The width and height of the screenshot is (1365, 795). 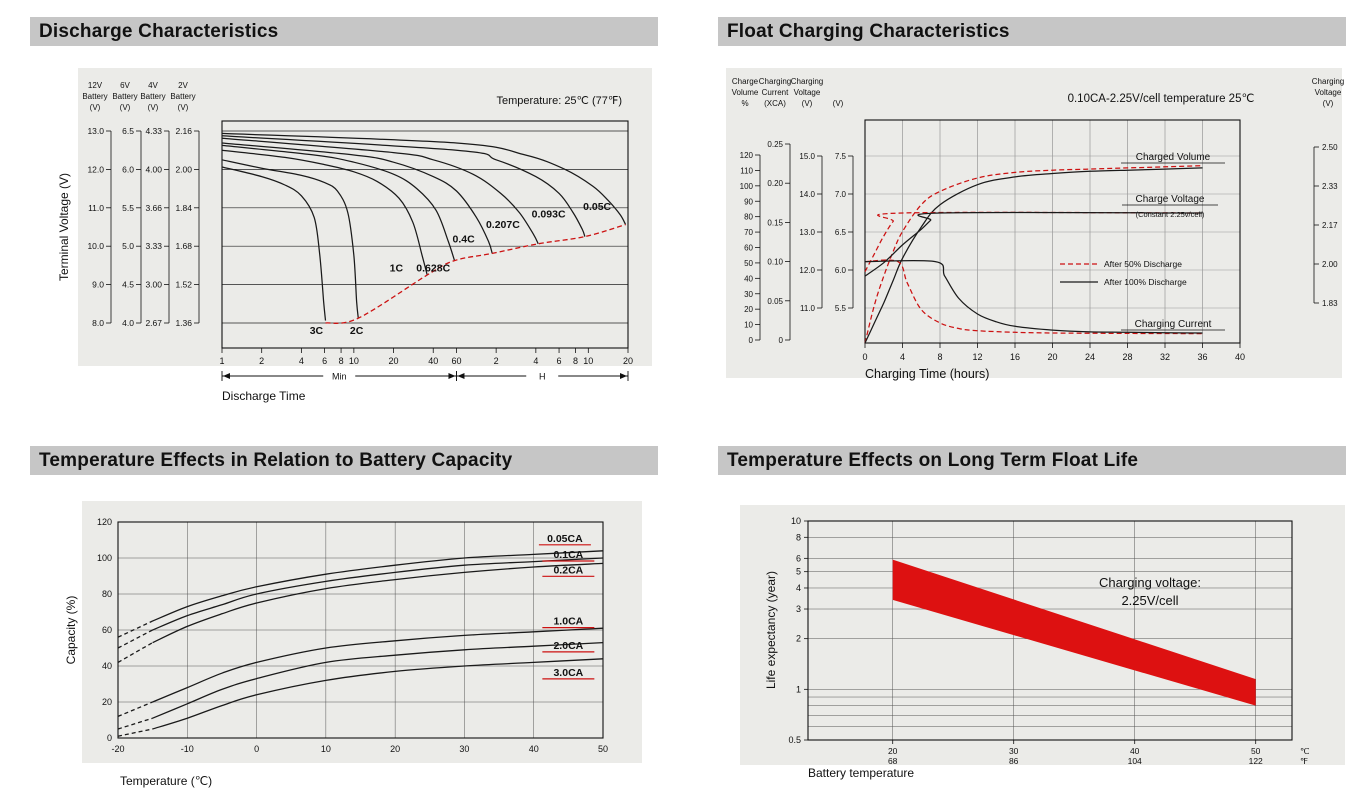 What do you see at coordinates (1150, 591) in the screenshot?
I see `charging-voltage-annotation: Charging voltage: 2.25V/cell` at bounding box center [1150, 591].